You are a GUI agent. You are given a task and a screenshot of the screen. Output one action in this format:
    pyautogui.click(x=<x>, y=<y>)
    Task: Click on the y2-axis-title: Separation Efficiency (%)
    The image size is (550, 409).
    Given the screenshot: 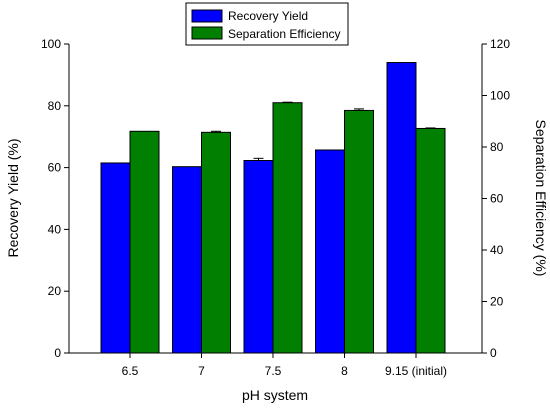 What is the action you would take?
    pyautogui.click(x=541, y=198)
    